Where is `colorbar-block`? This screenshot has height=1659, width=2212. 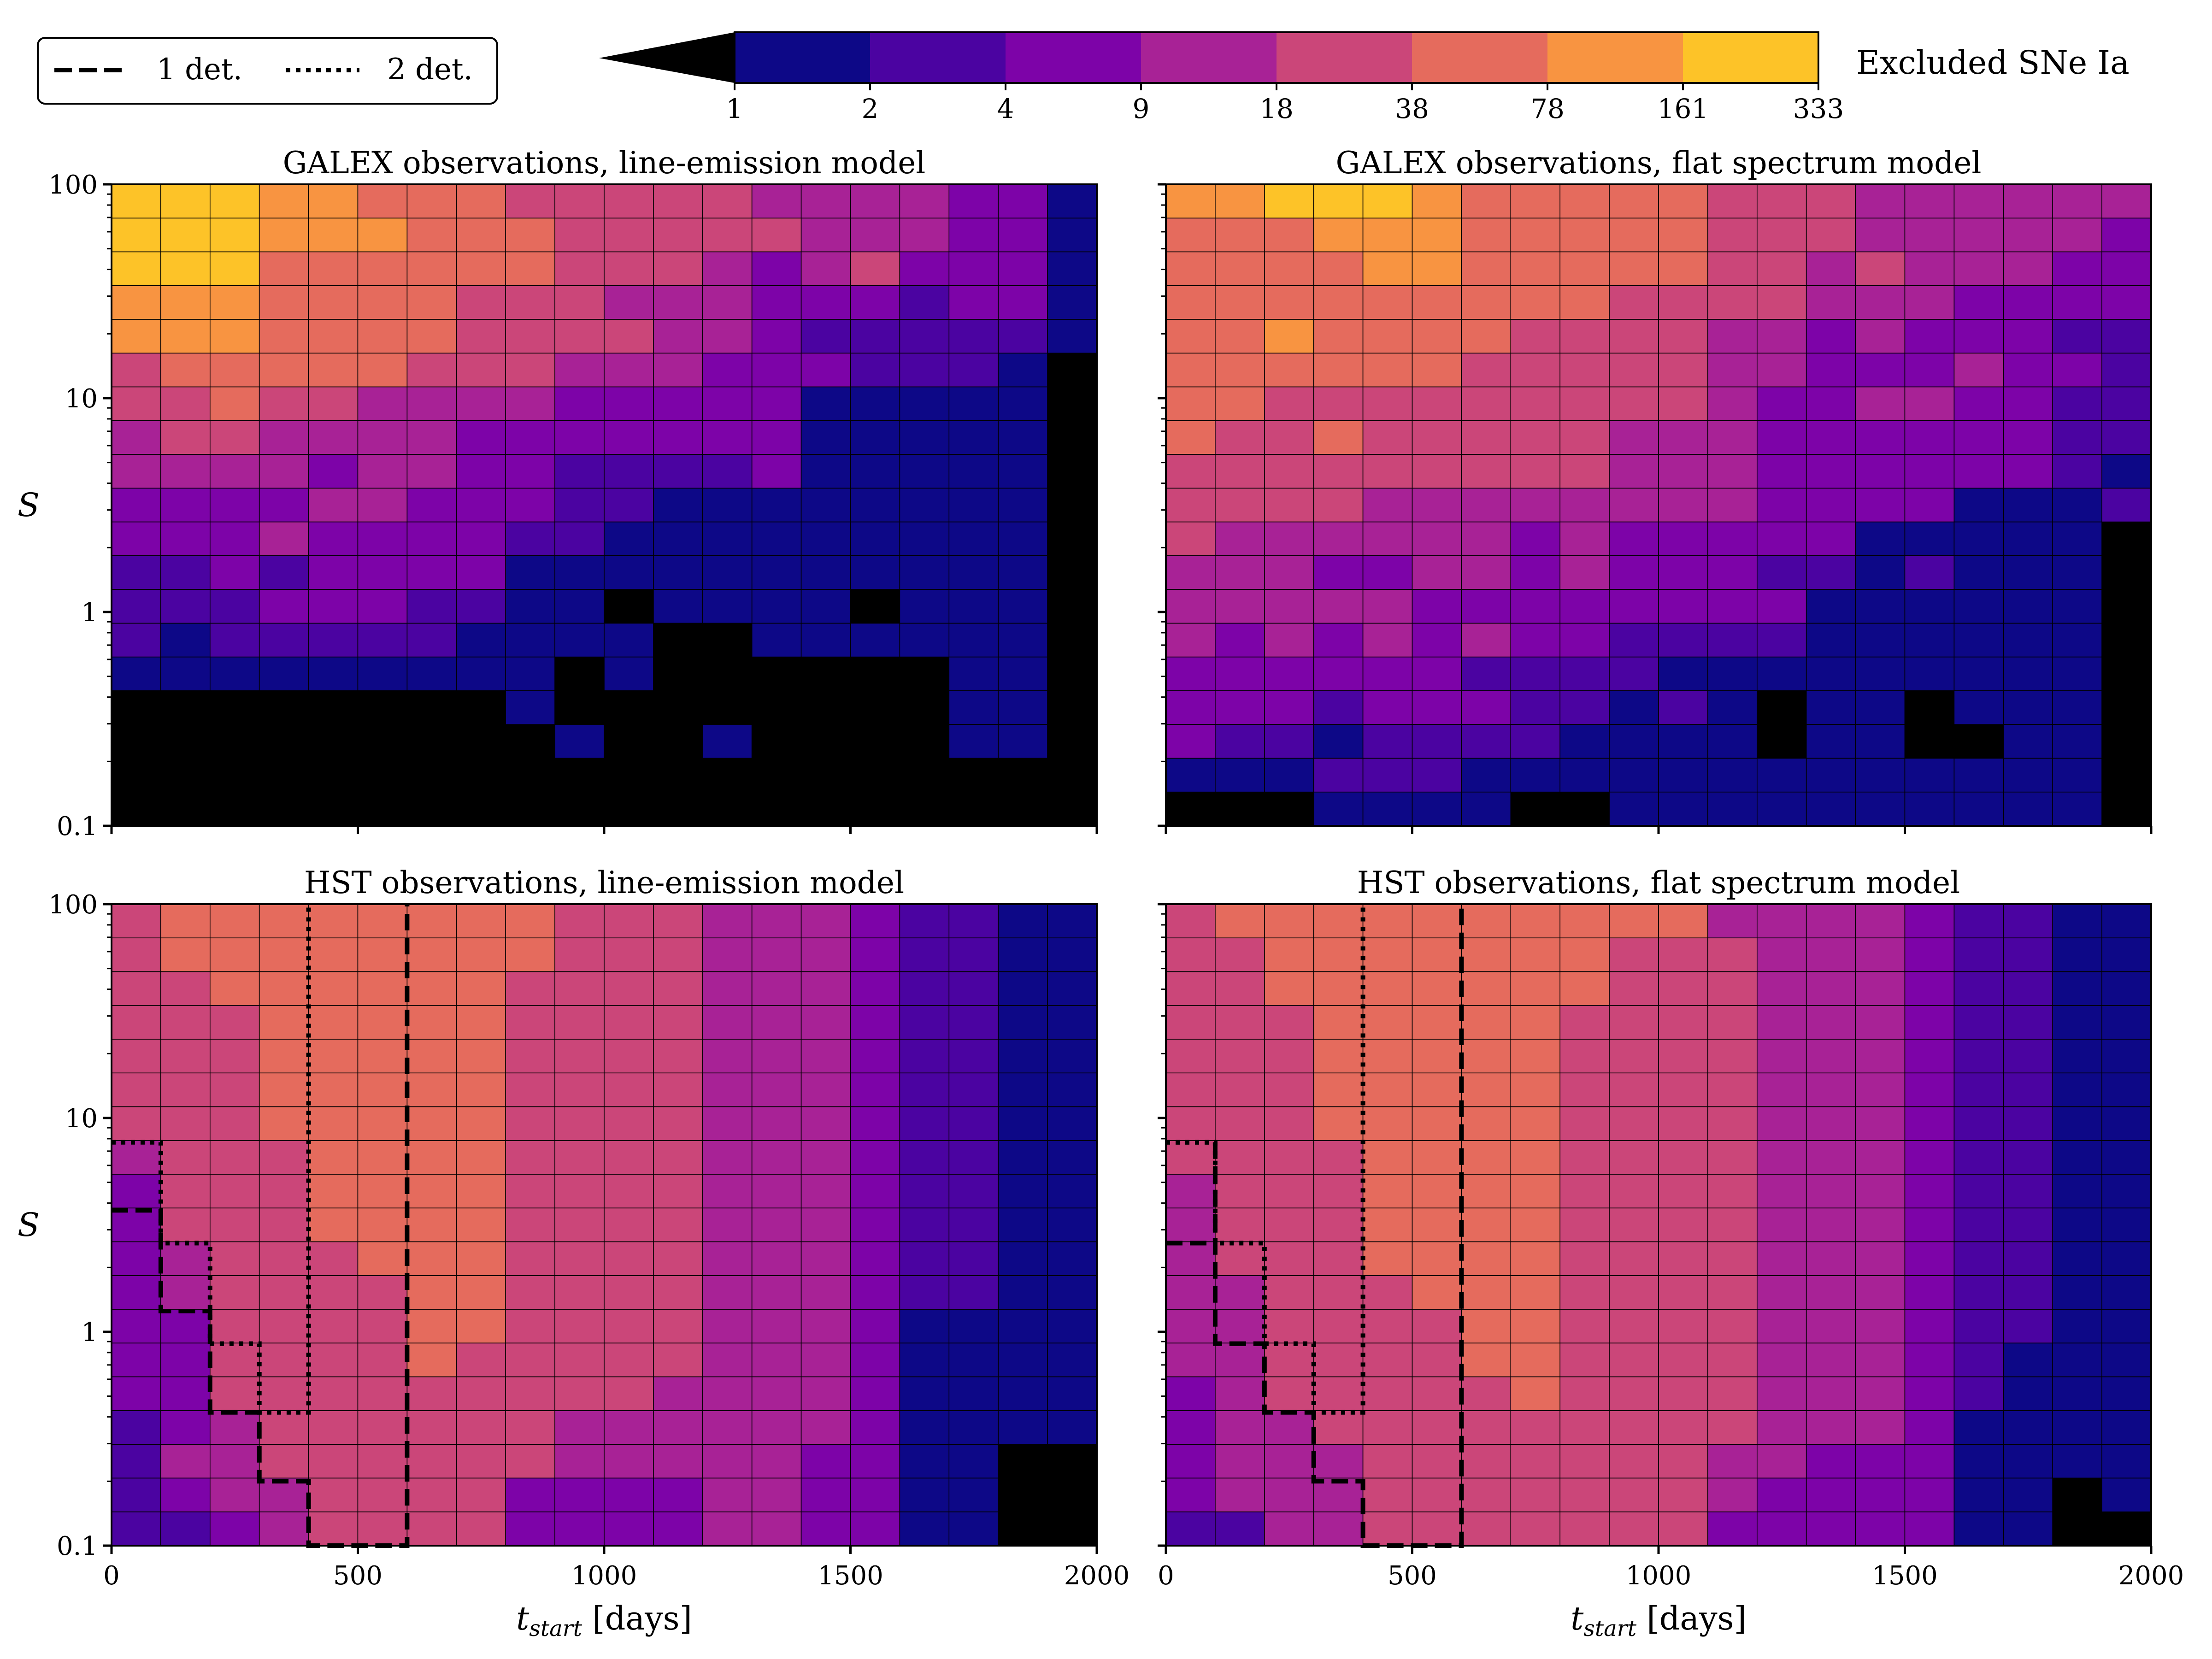 colorbar-block is located at coordinates (803, 57).